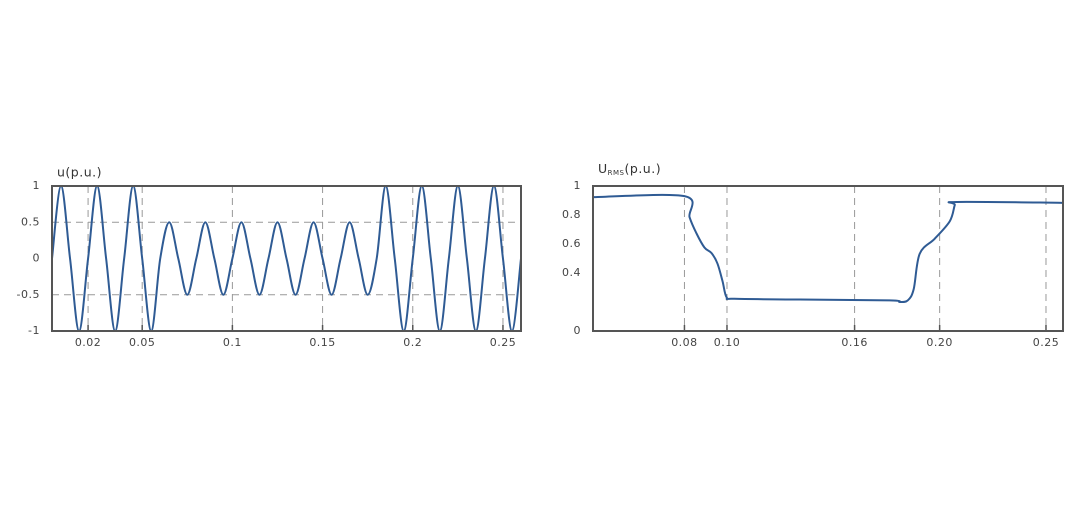 The image size is (1080, 512). What do you see at coordinates (603, 168) in the screenshot?
I see `y-axis-label-main: U` at bounding box center [603, 168].